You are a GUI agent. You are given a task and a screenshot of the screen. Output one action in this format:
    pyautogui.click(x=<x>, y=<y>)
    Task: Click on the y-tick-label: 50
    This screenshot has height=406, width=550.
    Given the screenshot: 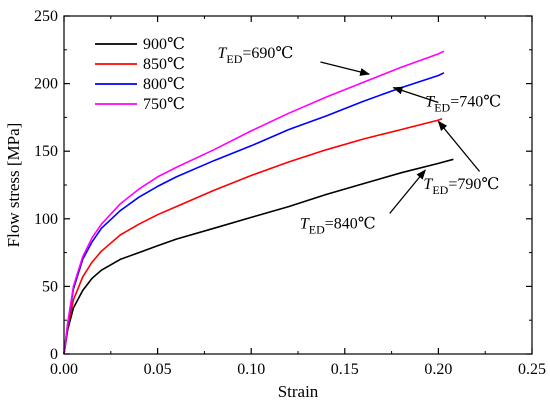 What is the action you would take?
    pyautogui.click(x=50, y=286)
    